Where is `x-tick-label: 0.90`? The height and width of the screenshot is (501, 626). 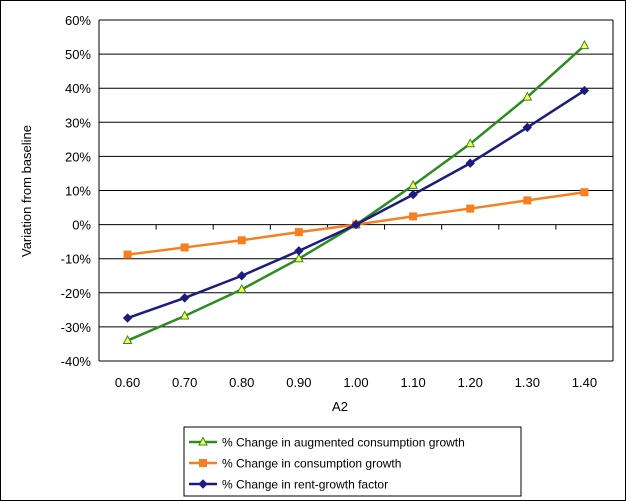 x-tick-label: 0.90 is located at coordinates (298, 382).